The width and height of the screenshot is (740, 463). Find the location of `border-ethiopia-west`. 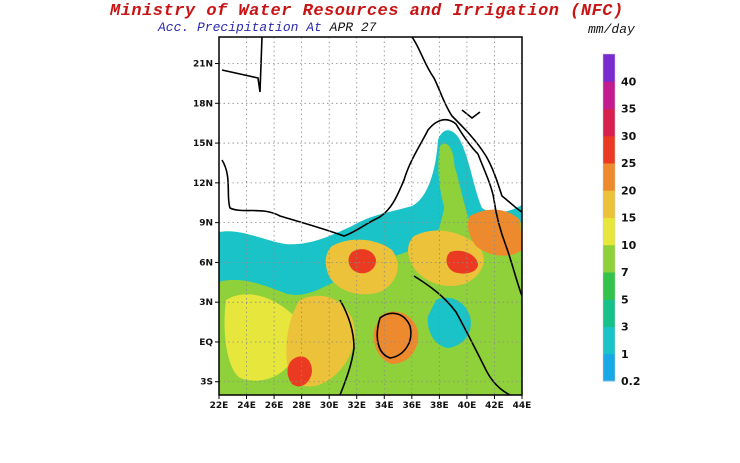

border-ethiopia-west is located at coordinates (428, 168).